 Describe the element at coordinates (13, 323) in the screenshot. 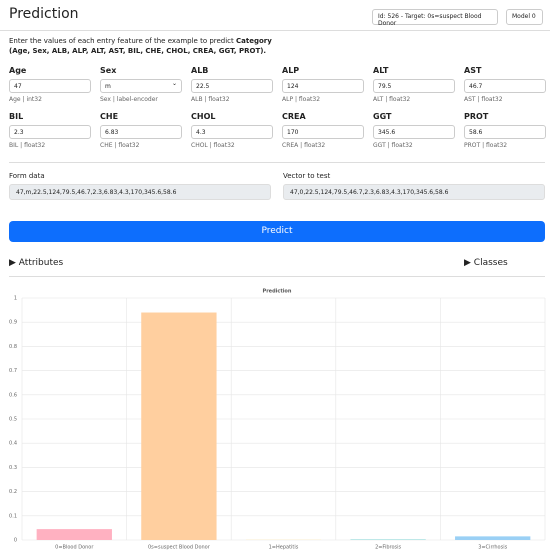

I see `y-tick-label: 0.9` at that location.